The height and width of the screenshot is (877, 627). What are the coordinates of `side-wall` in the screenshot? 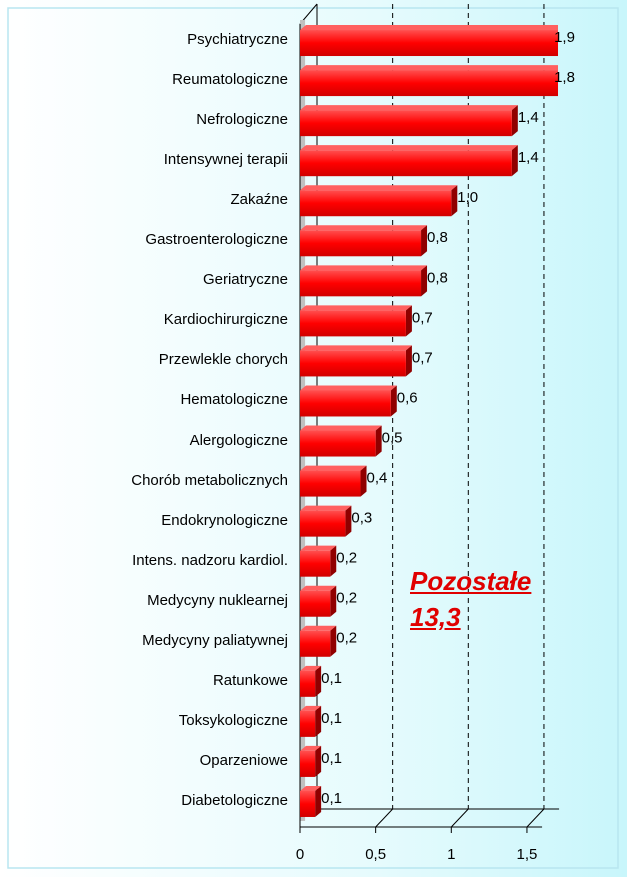 It's located at (303, 420).